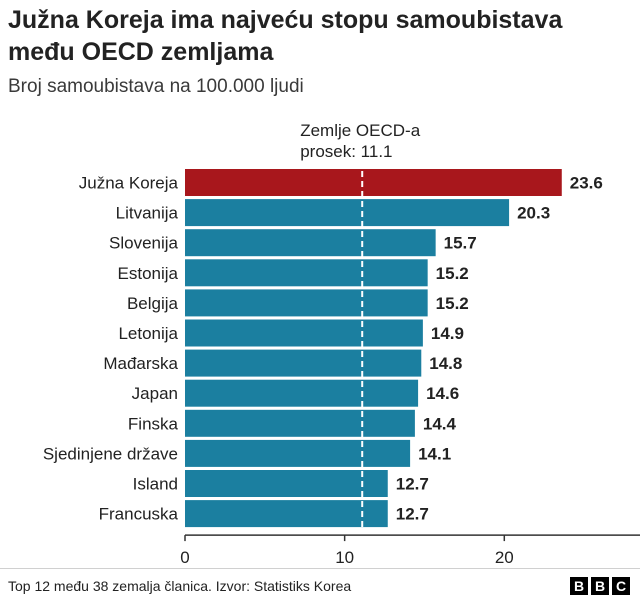 This screenshot has height=600, width=640. I want to click on category-label: Estonija, so click(148, 273).